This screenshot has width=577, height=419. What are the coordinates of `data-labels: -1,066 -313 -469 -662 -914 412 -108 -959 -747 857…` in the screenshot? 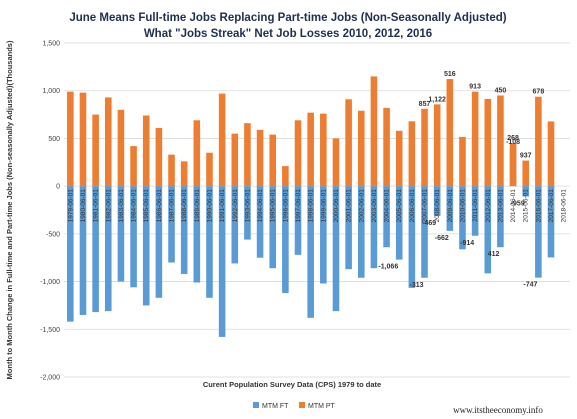 It's located at (461, 180).